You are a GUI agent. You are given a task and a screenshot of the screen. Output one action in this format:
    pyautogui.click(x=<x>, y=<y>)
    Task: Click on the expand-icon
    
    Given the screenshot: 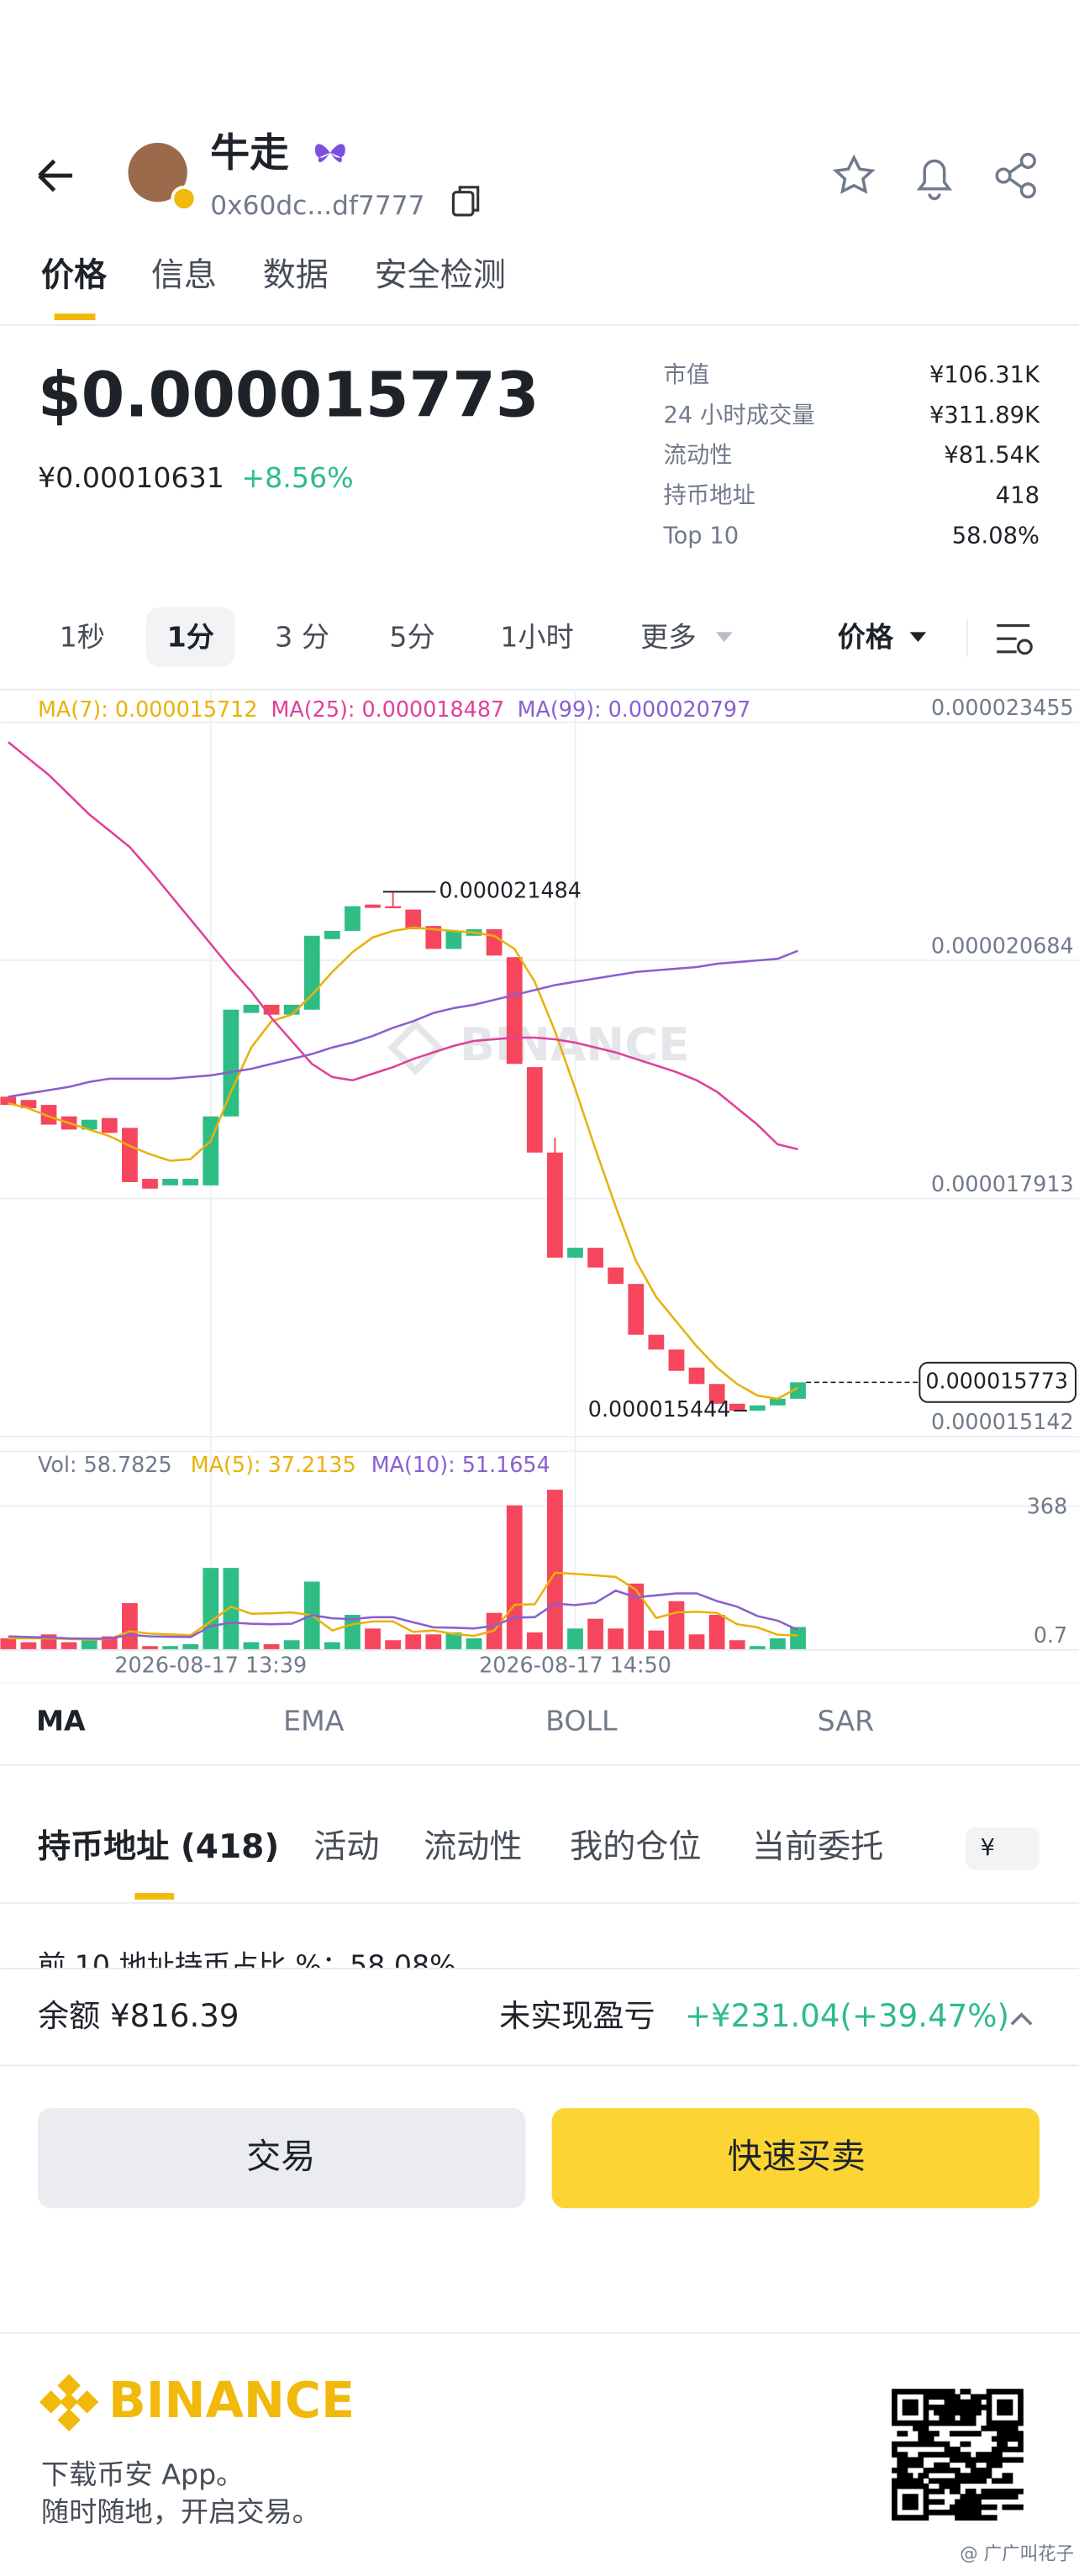 What is the action you would take?
    pyautogui.click(x=1021, y=2019)
    